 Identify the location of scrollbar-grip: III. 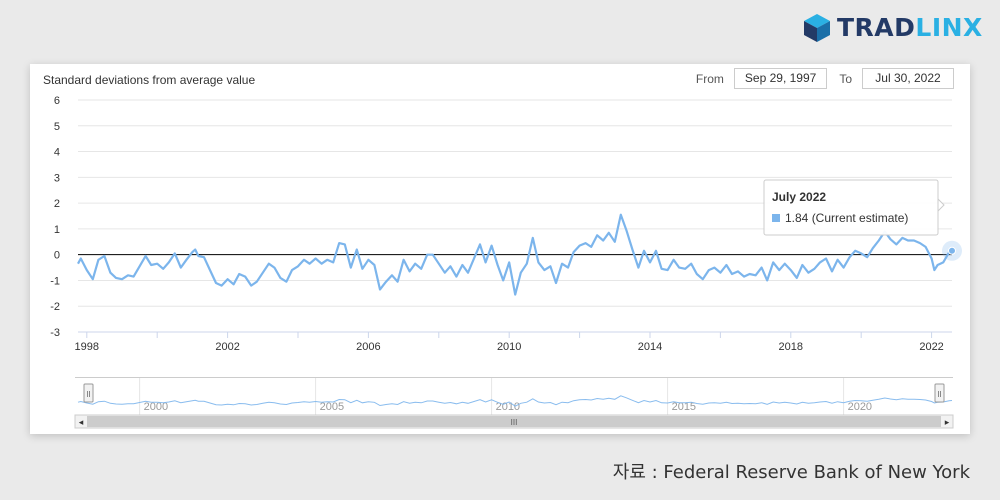
(514, 422).